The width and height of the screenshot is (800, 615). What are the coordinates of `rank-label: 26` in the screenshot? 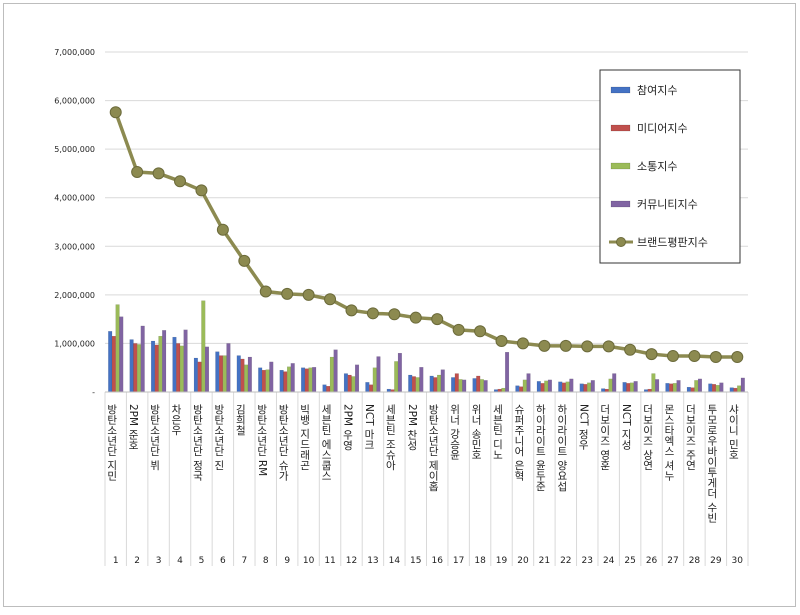 It's located at (652, 561).